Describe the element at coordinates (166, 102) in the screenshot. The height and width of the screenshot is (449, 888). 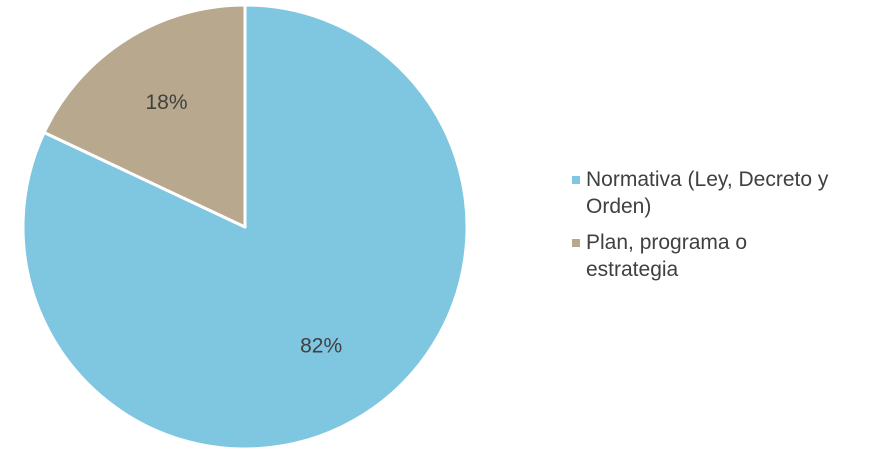
I see `data-label-plan: 18%` at that location.